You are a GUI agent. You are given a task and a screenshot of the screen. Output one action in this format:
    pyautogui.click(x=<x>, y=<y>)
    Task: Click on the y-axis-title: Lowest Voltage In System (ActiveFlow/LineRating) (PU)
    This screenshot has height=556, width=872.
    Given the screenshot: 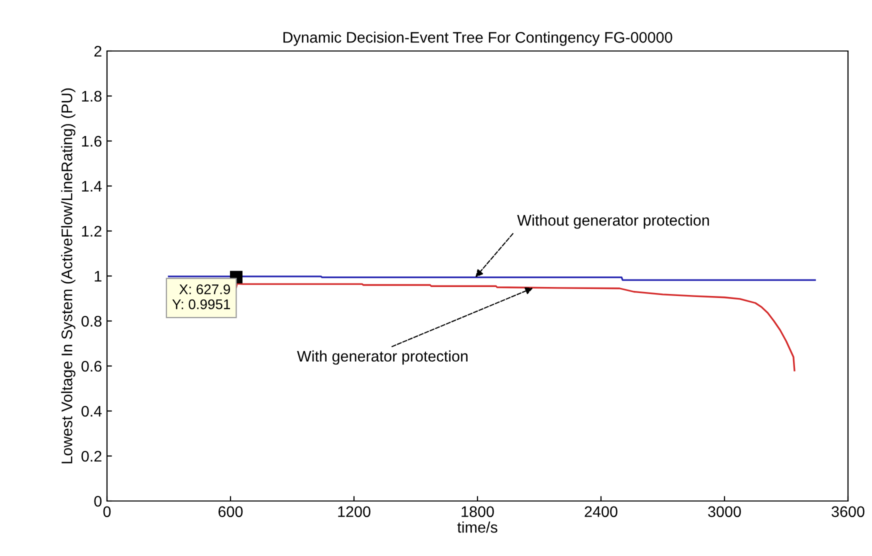 What is the action you would take?
    pyautogui.click(x=68, y=276)
    